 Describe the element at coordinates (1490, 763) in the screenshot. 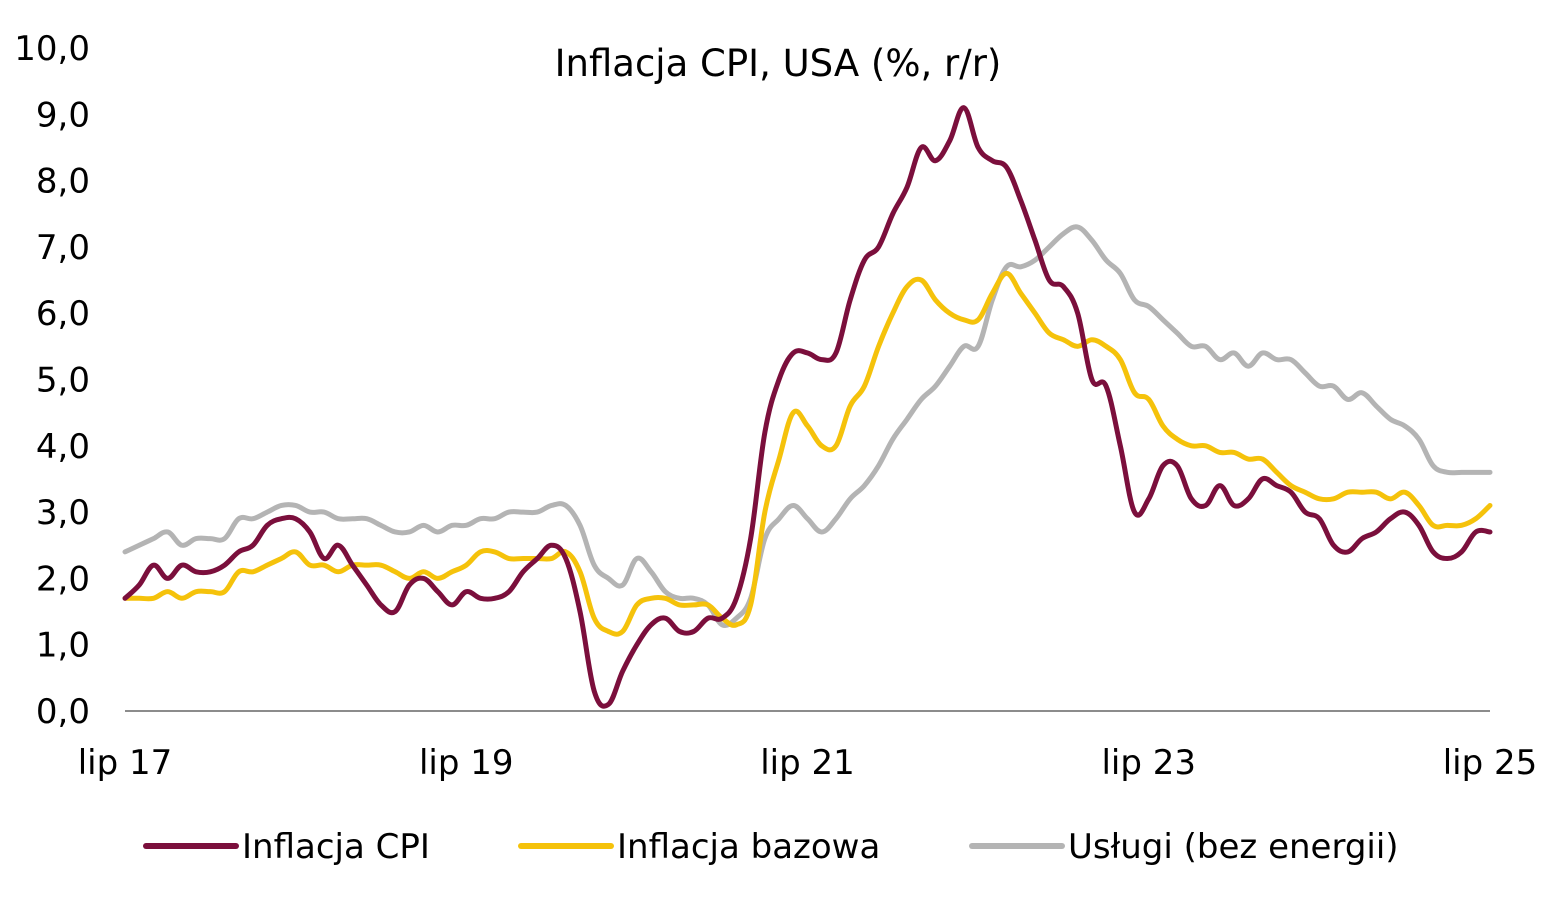

I see `x-tick-label: lip 25` at that location.